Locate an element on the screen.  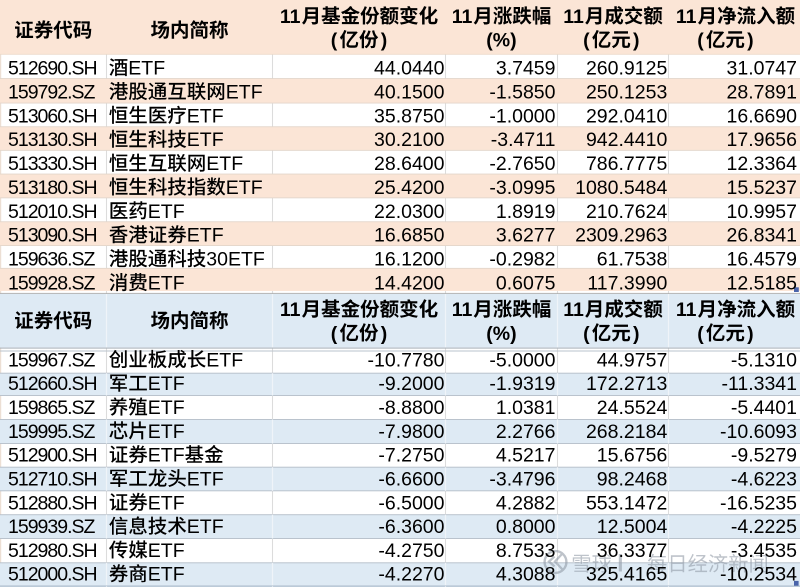
svg-text: -8.8800 is located at coordinates (411, 408).